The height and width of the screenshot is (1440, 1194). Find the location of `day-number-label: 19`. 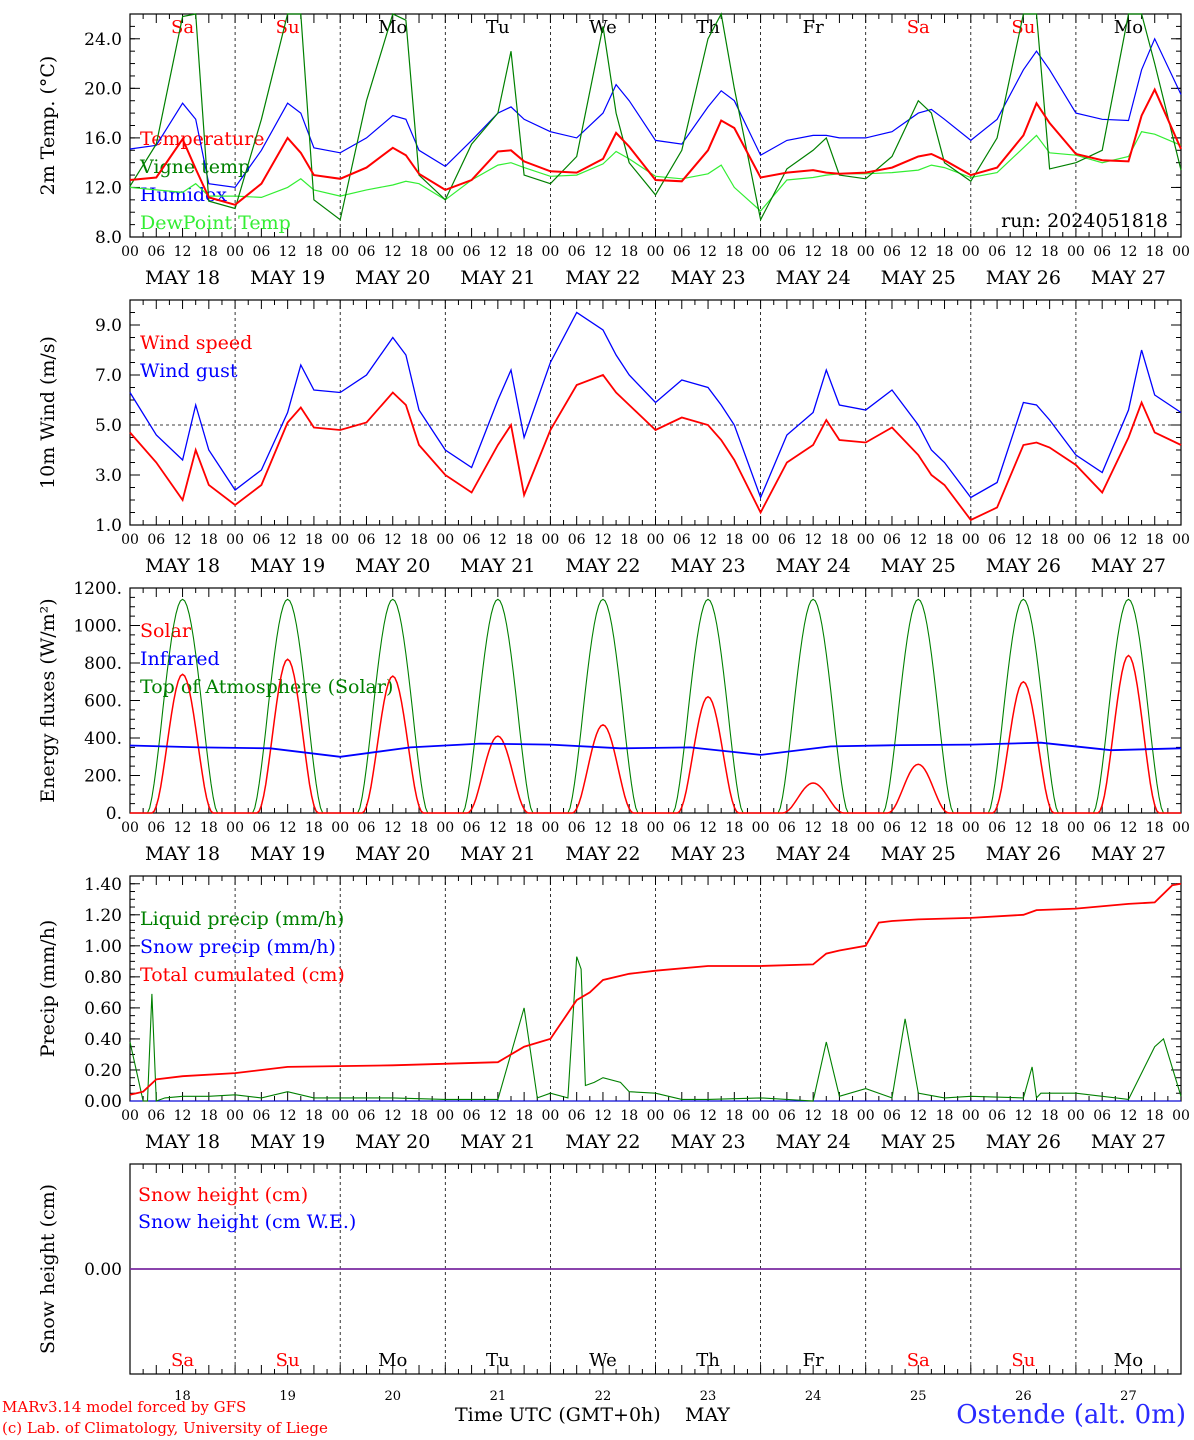

day-number-label: 19 is located at coordinates (287, 1396).